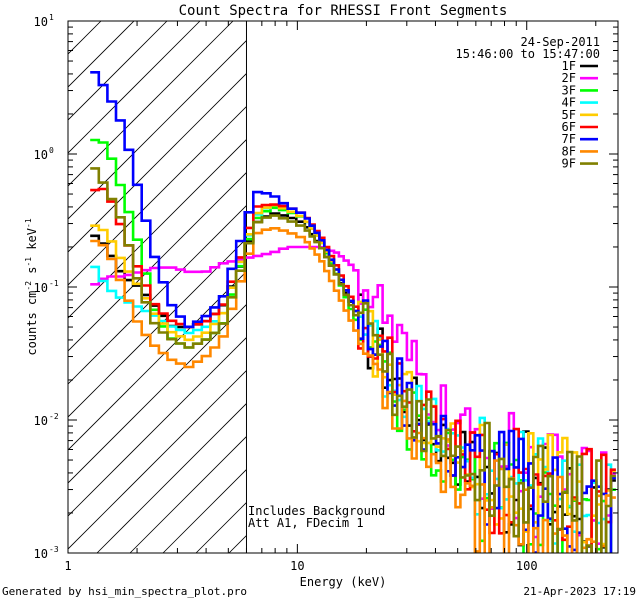 The width and height of the screenshot is (640, 600). Describe the element at coordinates (569, 90) in the screenshot. I see `legend-label: 3F` at that location.